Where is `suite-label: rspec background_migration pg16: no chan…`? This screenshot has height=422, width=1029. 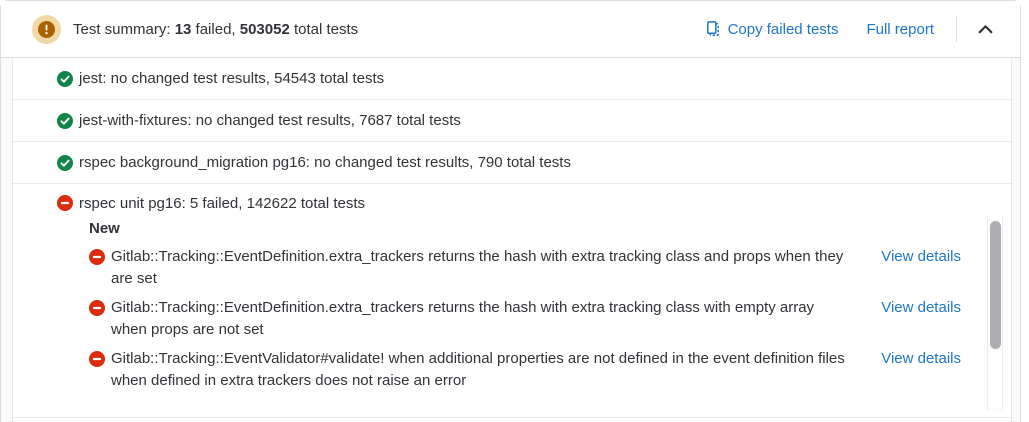
suite-label: rspec background_migration pg16: no chan… is located at coordinates (325, 162).